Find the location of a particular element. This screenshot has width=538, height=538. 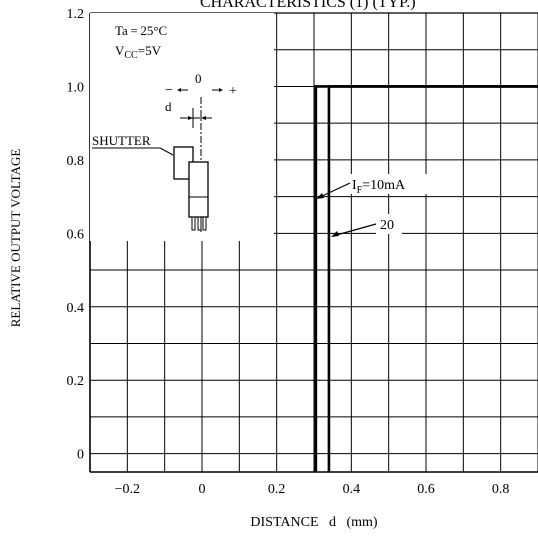

y-tick-label: 0.2 is located at coordinates (76, 381).